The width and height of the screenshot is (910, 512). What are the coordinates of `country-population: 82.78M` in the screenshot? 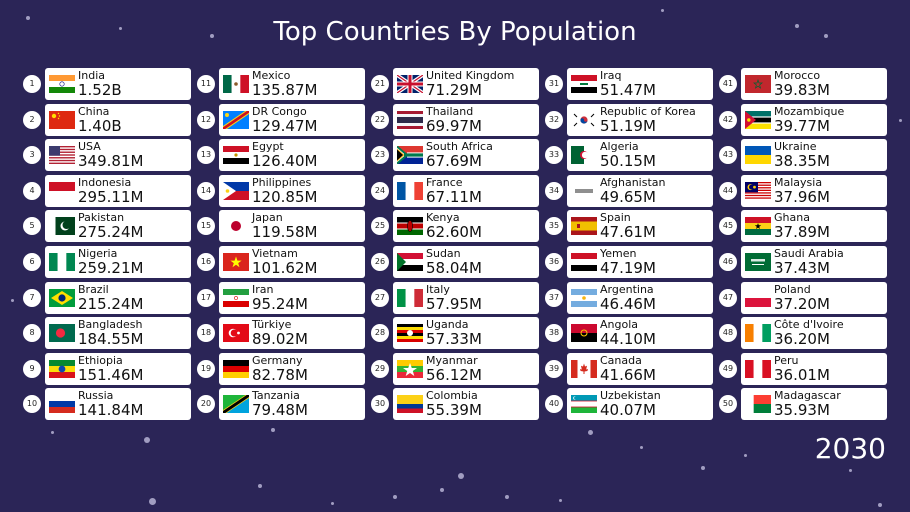 It's located at (280, 375).